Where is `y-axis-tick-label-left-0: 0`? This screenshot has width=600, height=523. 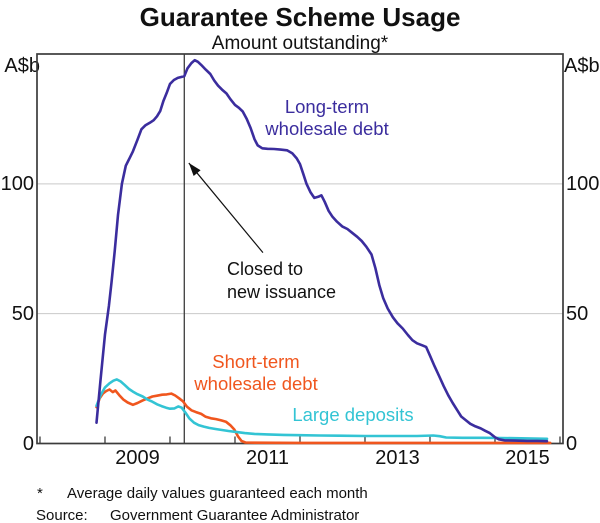
y-axis-tick-label-left-0: 0 is located at coordinates (28, 443).